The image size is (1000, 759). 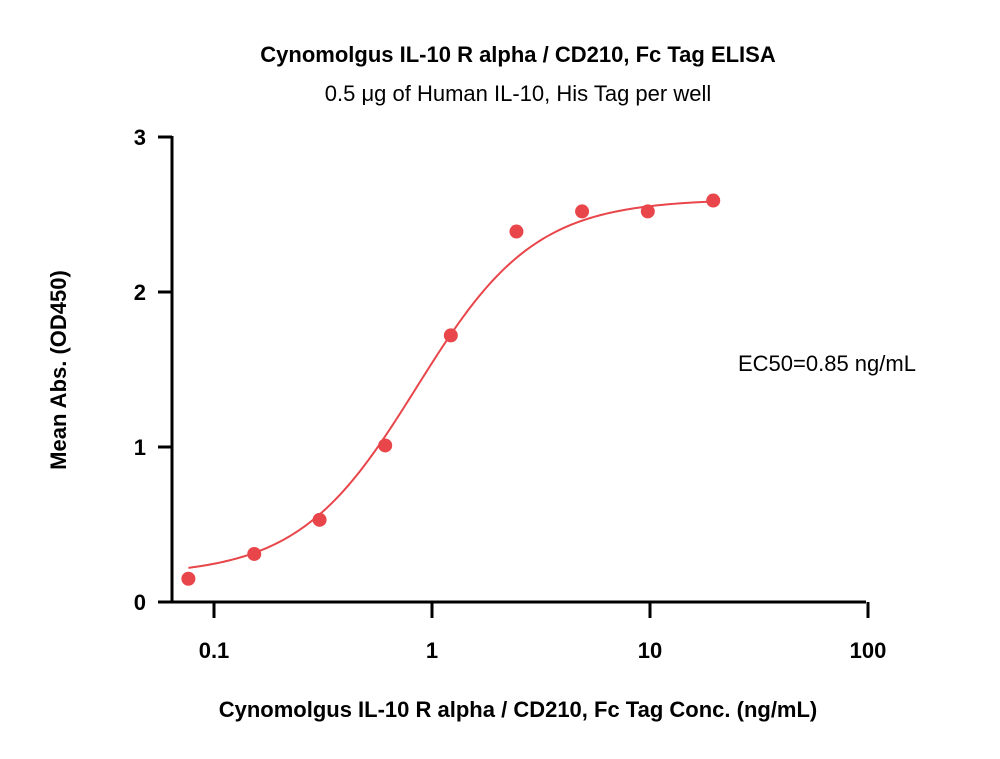 What do you see at coordinates (140, 602) in the screenshot?
I see `y-tick-label-0: 0` at bounding box center [140, 602].